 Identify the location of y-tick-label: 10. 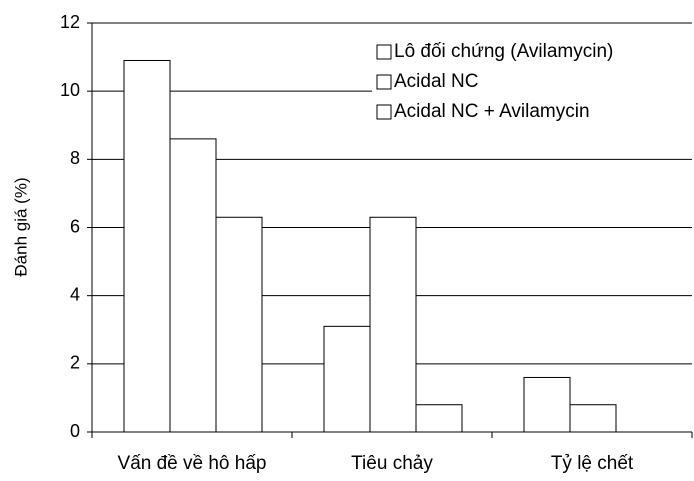
(70, 90).